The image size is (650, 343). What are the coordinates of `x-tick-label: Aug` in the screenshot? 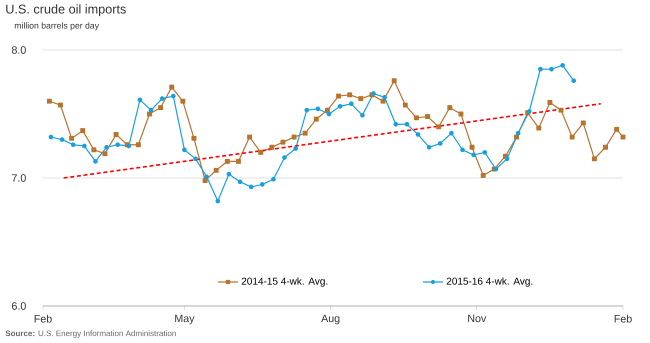 It's located at (330, 319).